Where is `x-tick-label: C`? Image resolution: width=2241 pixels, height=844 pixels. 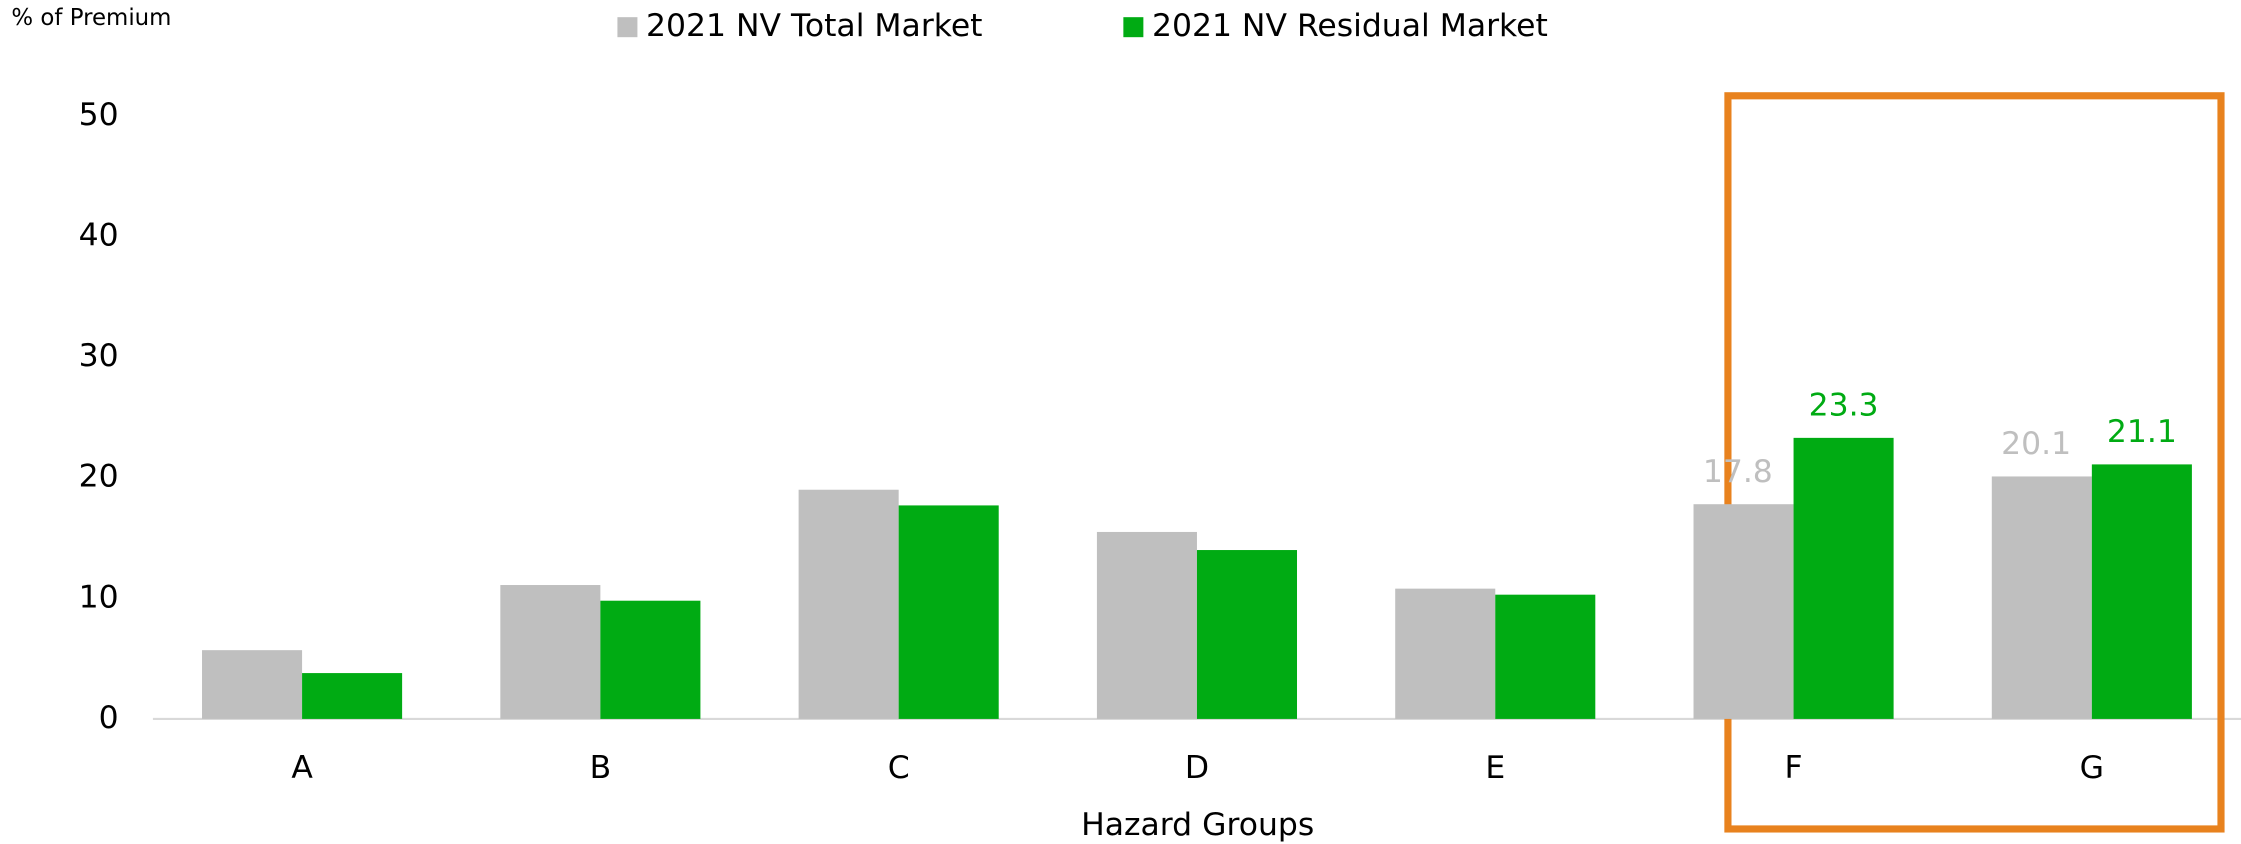
x-tick-label: C is located at coordinates (899, 768).